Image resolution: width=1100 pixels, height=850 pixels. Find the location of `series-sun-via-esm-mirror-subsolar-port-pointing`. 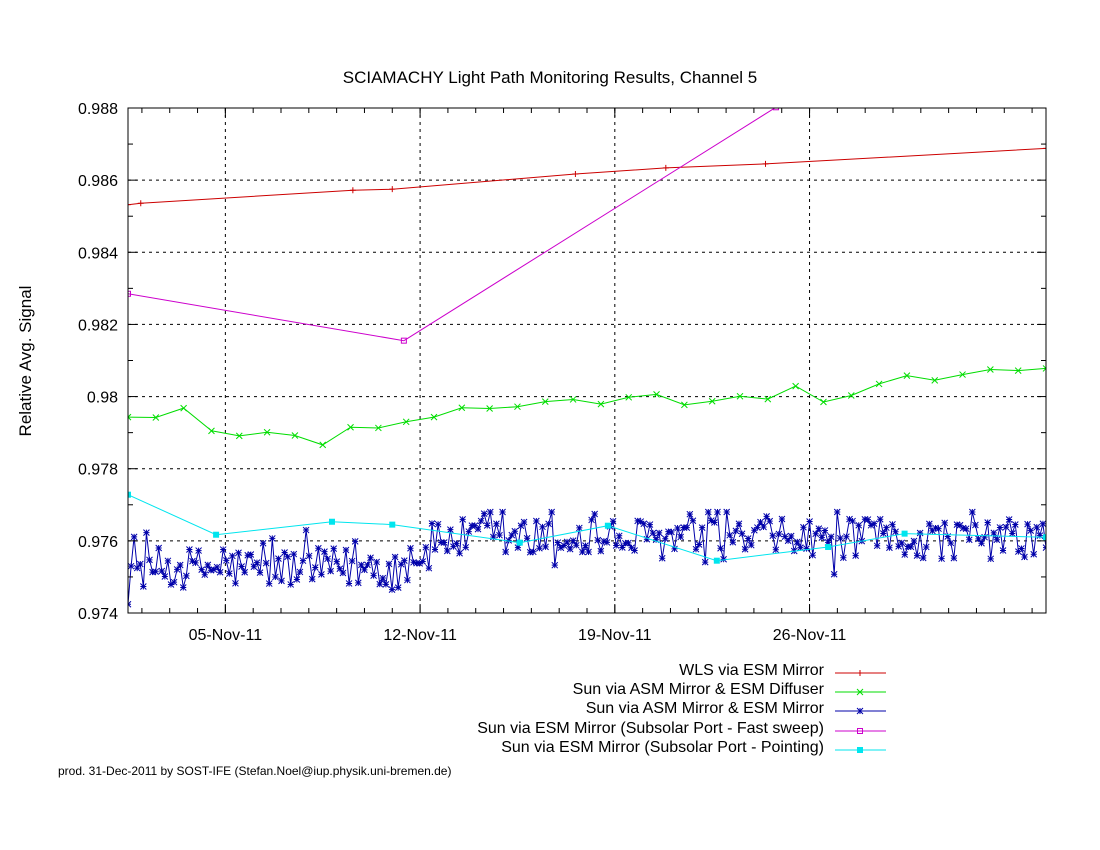

series-sun-via-esm-mirror-subsolar-port-pointing is located at coordinates (587, 527).